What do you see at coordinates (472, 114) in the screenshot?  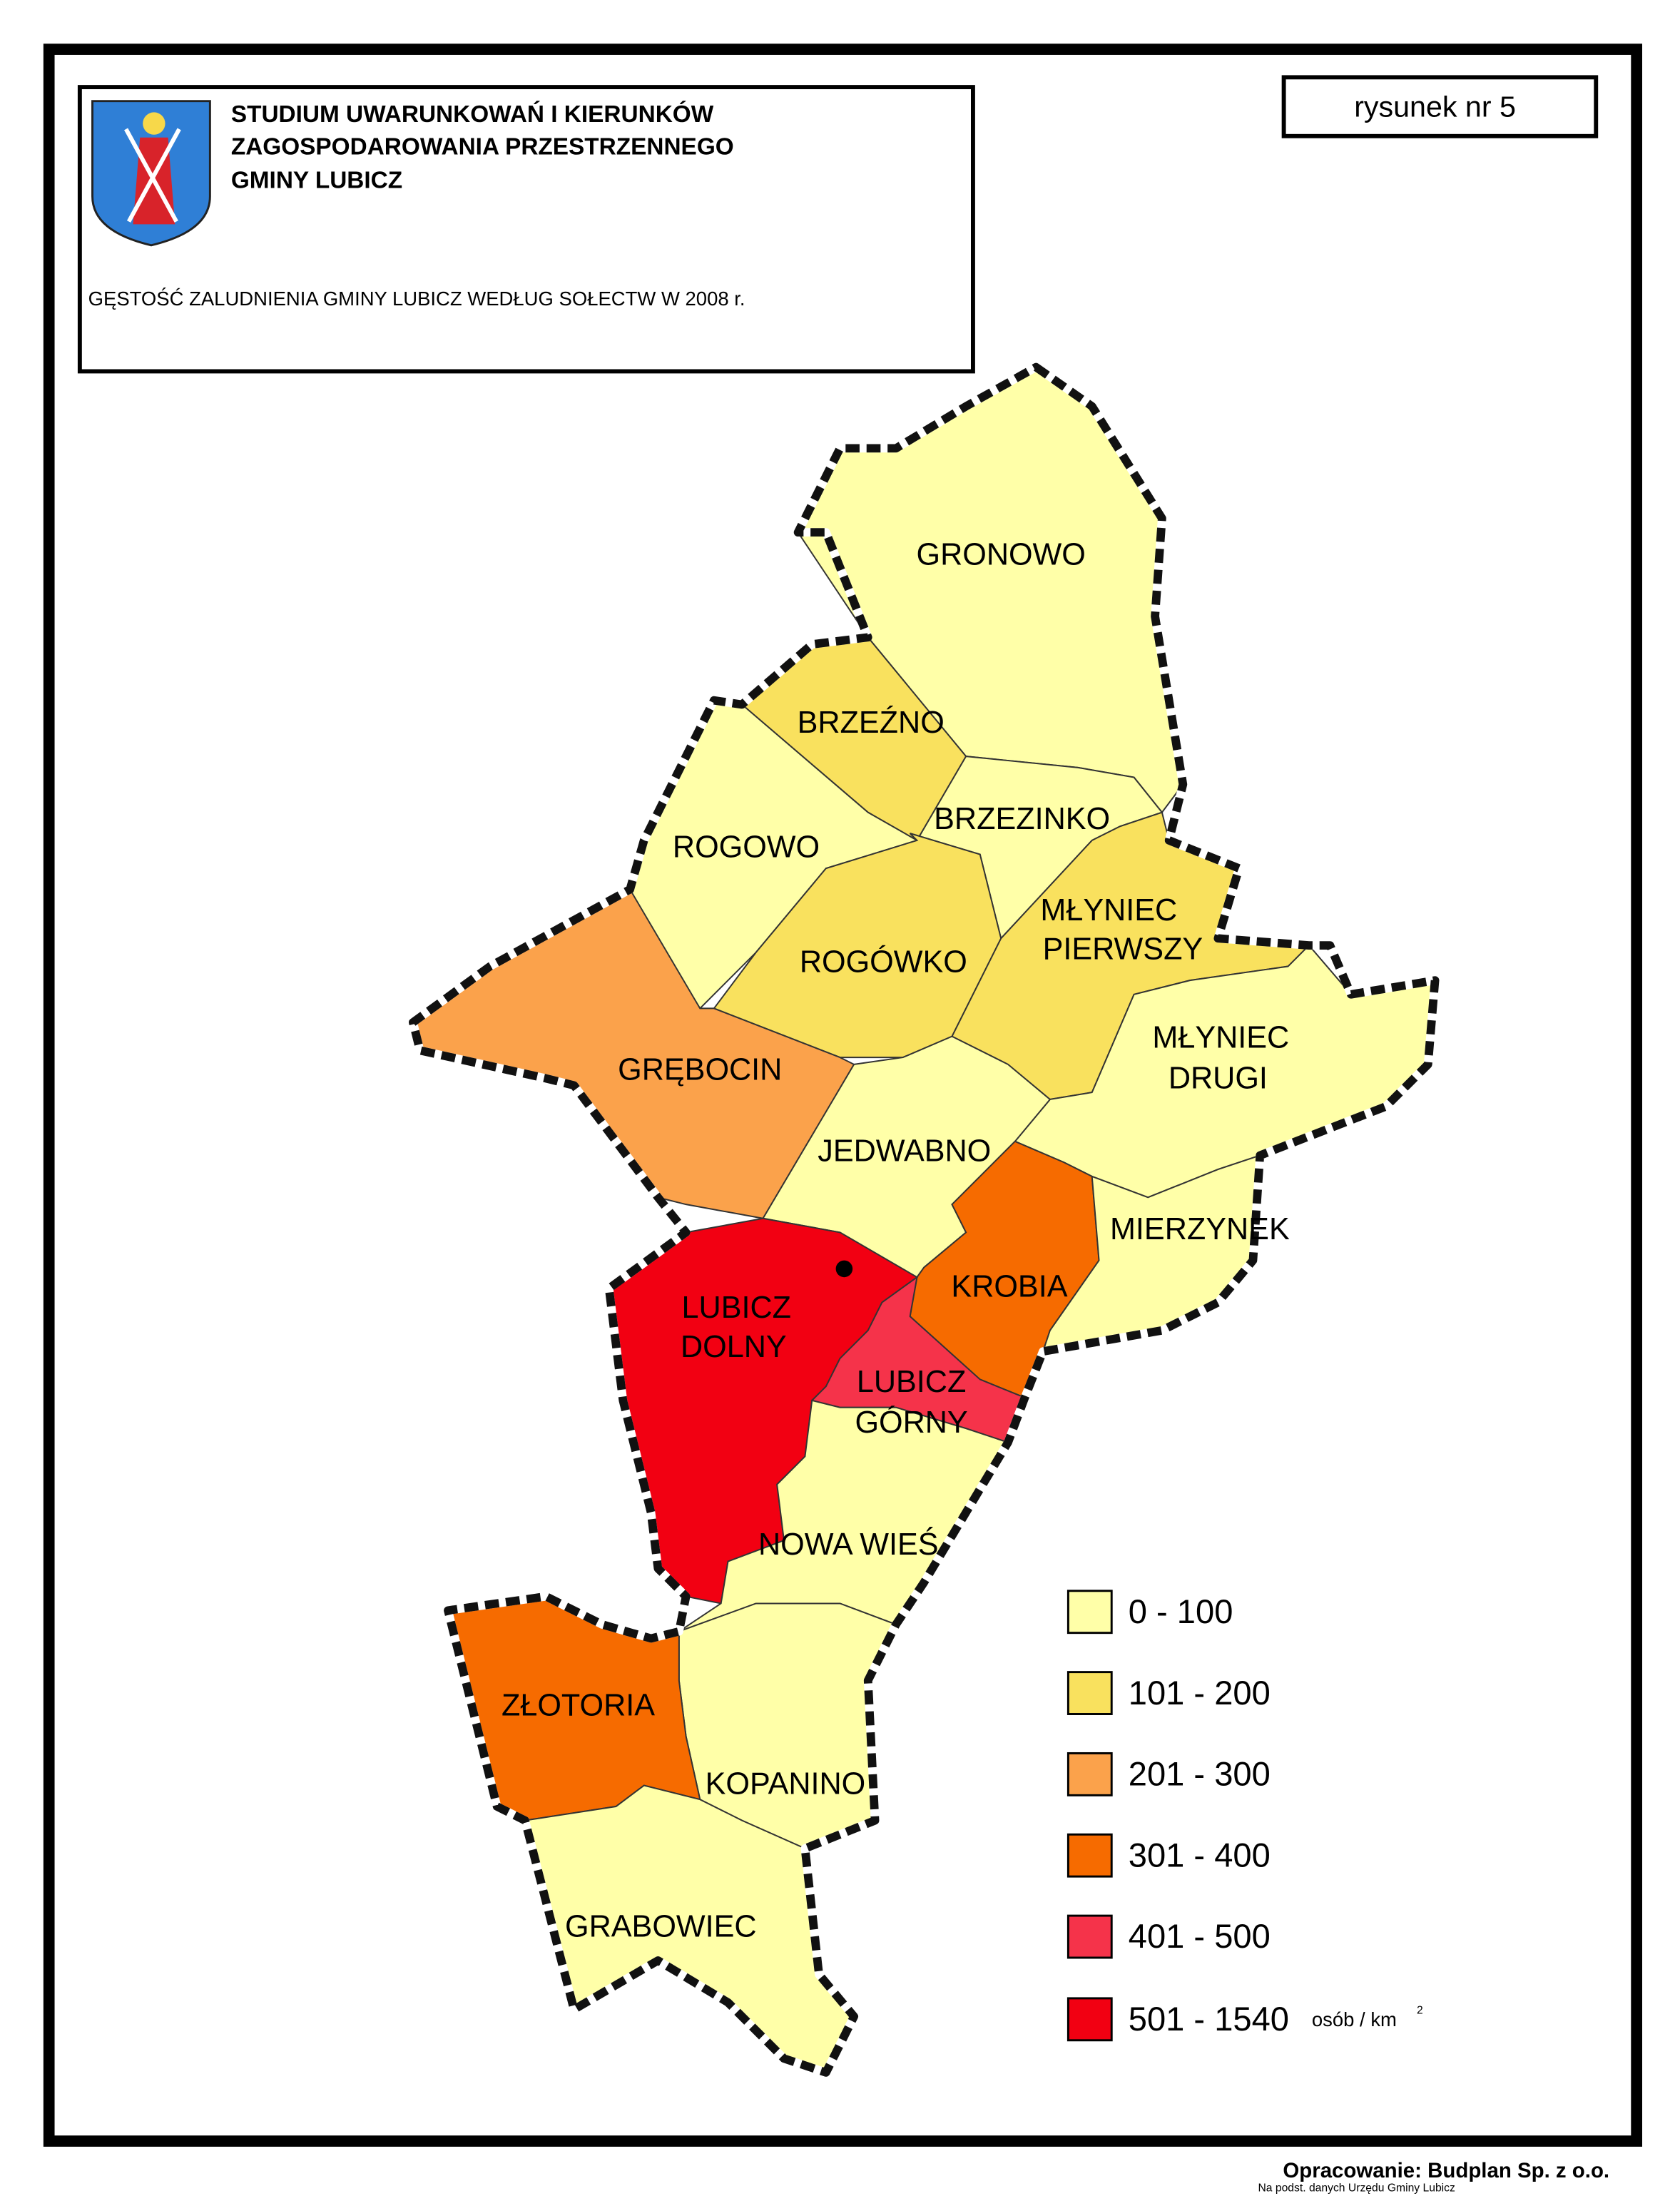 I see `title-line: STUDIUM UWARUNKOWAŃ I KIERUNKÓW` at bounding box center [472, 114].